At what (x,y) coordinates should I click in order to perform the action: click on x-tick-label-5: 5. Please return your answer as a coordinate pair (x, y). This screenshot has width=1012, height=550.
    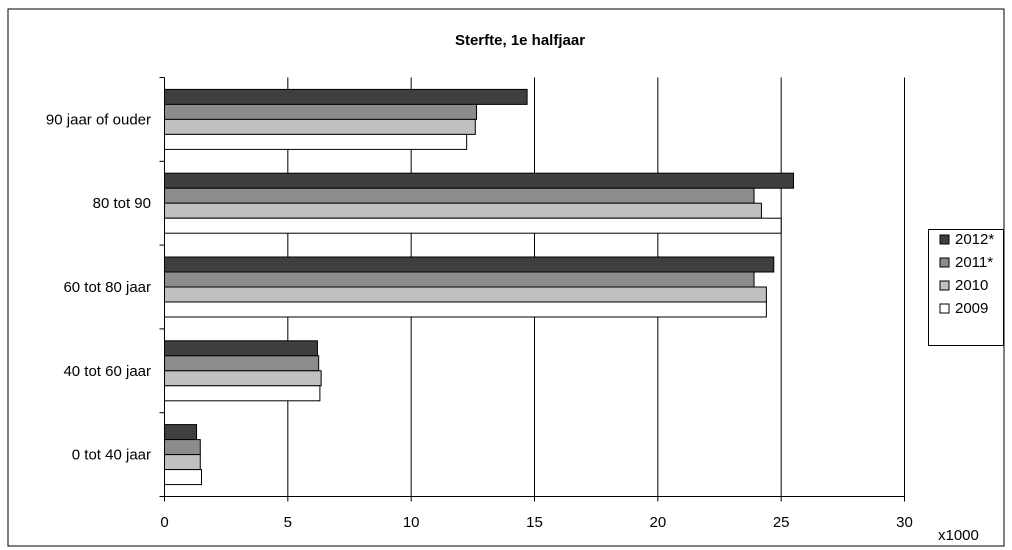
    Looking at the image, I should click on (288, 522).